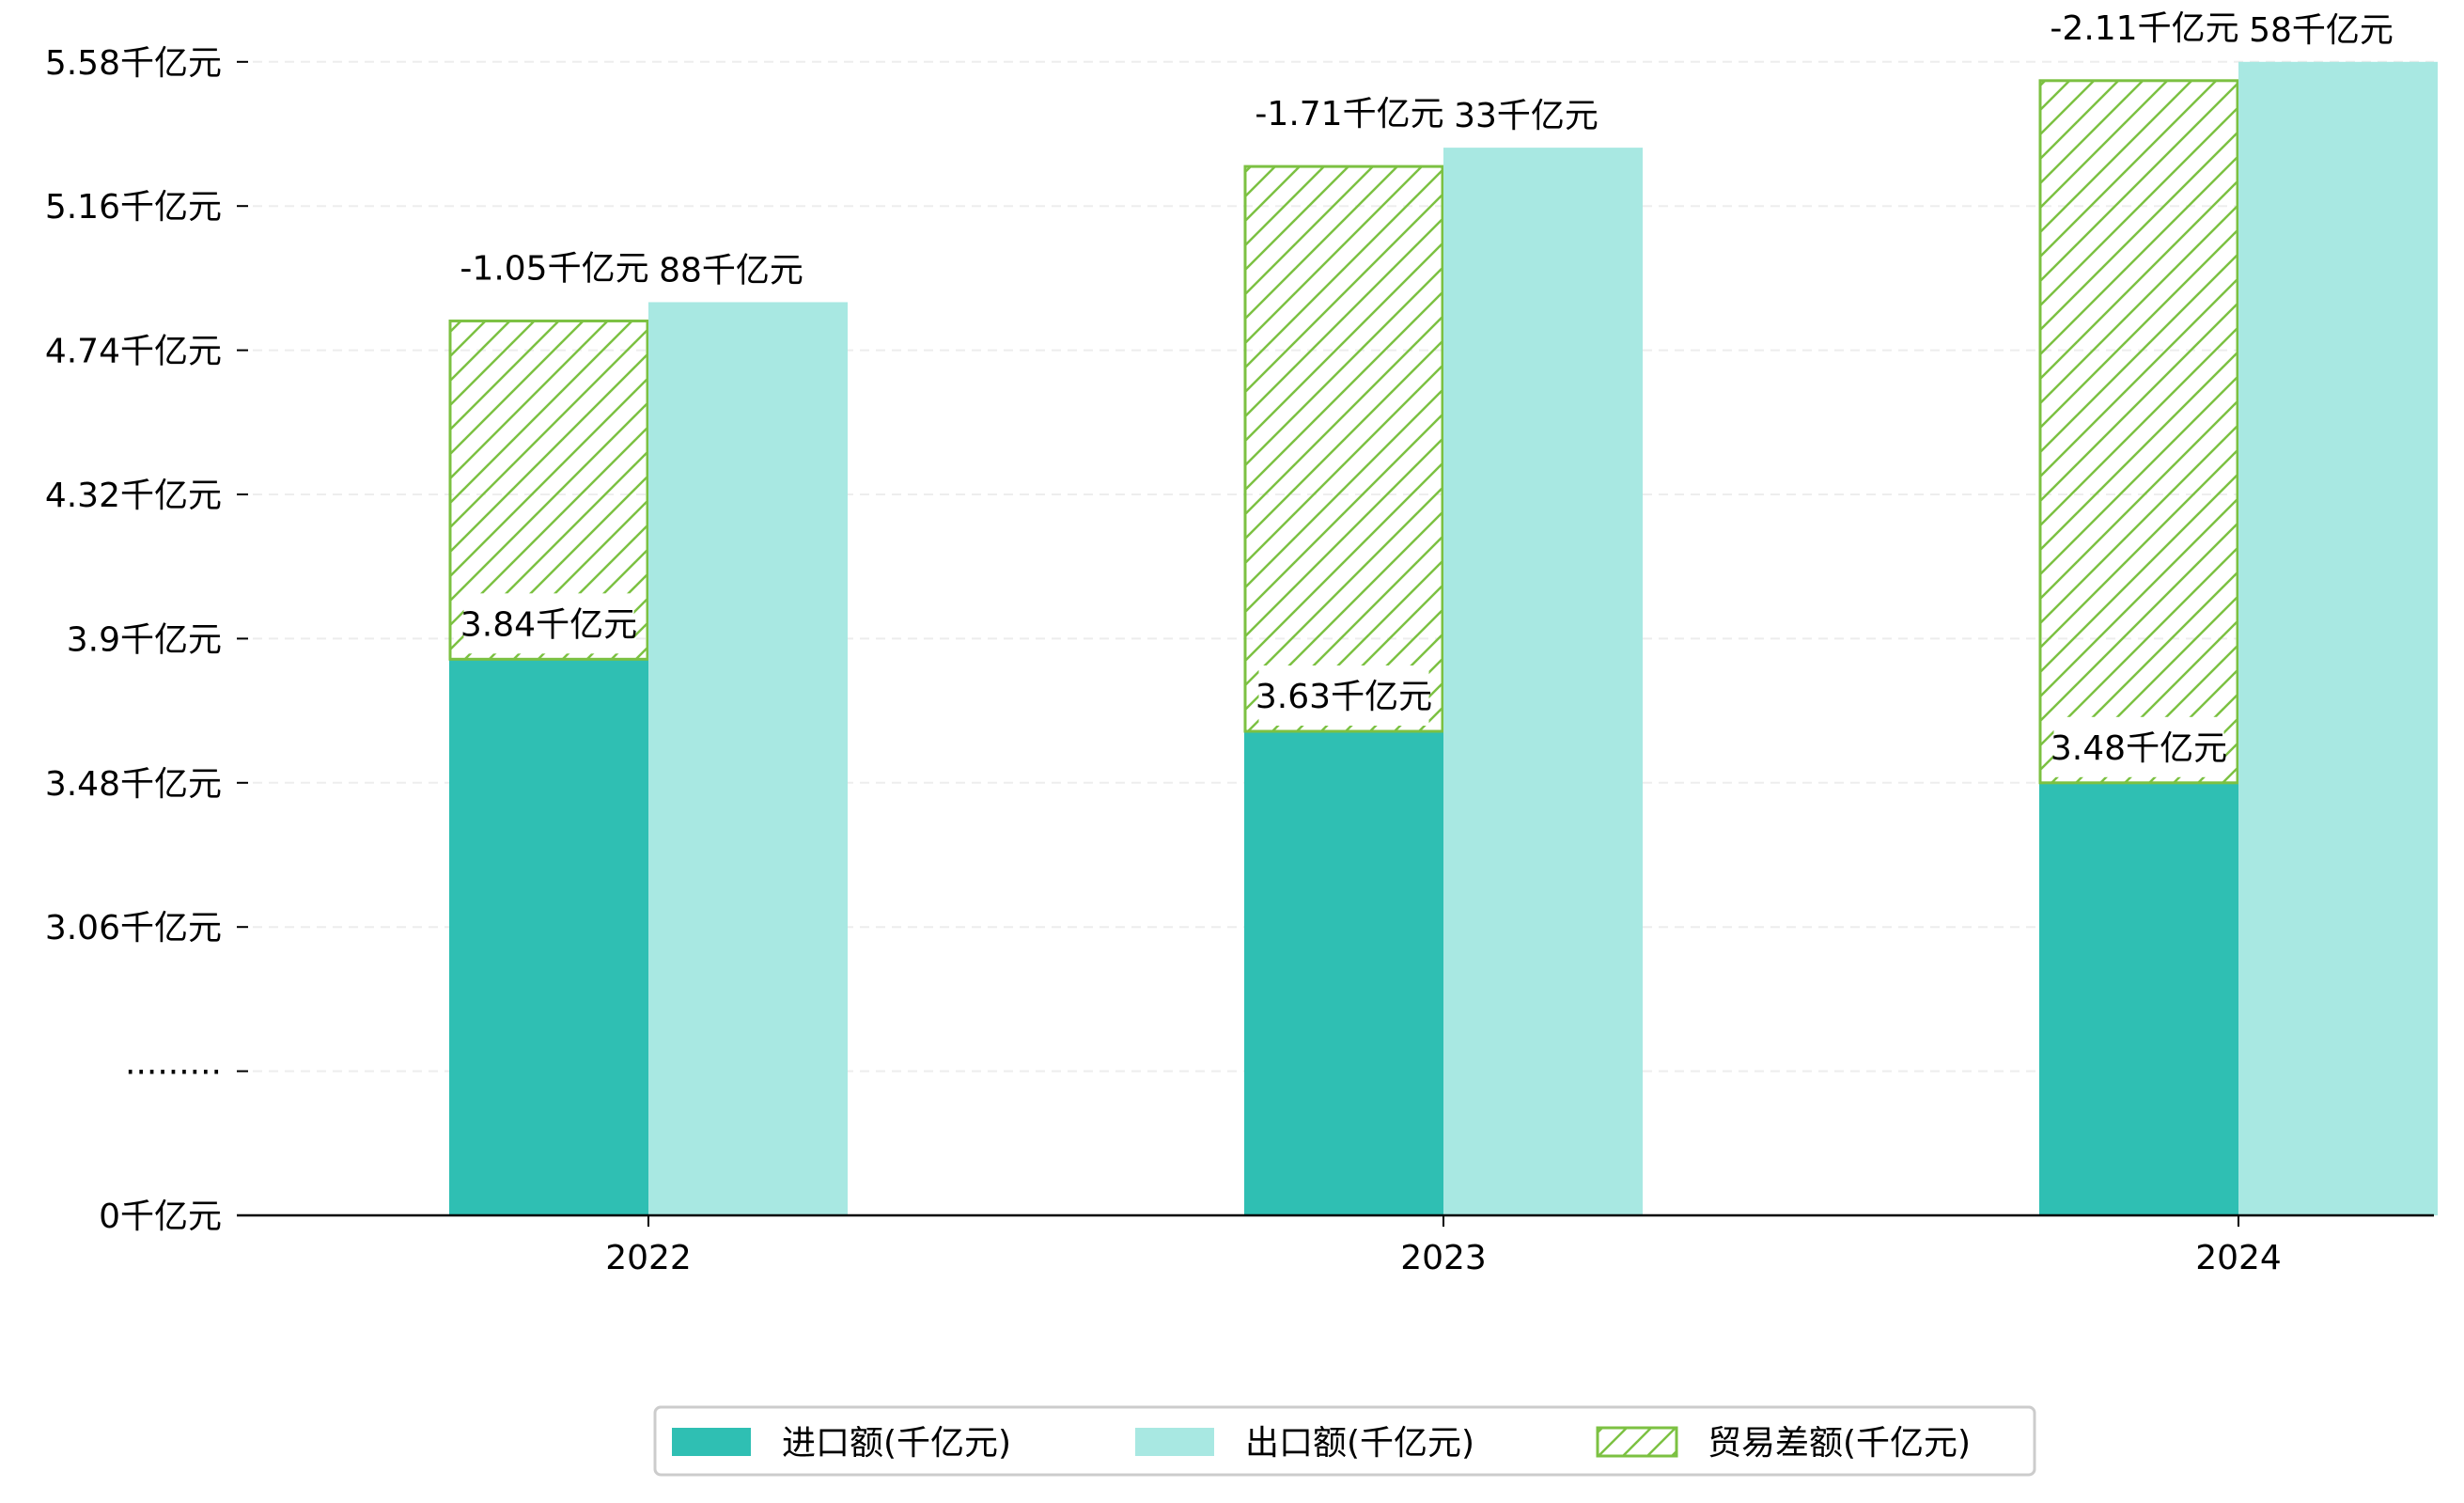  Describe the element at coordinates (2238, 1258) in the screenshot. I see `x-tick-label: 2024` at that location.